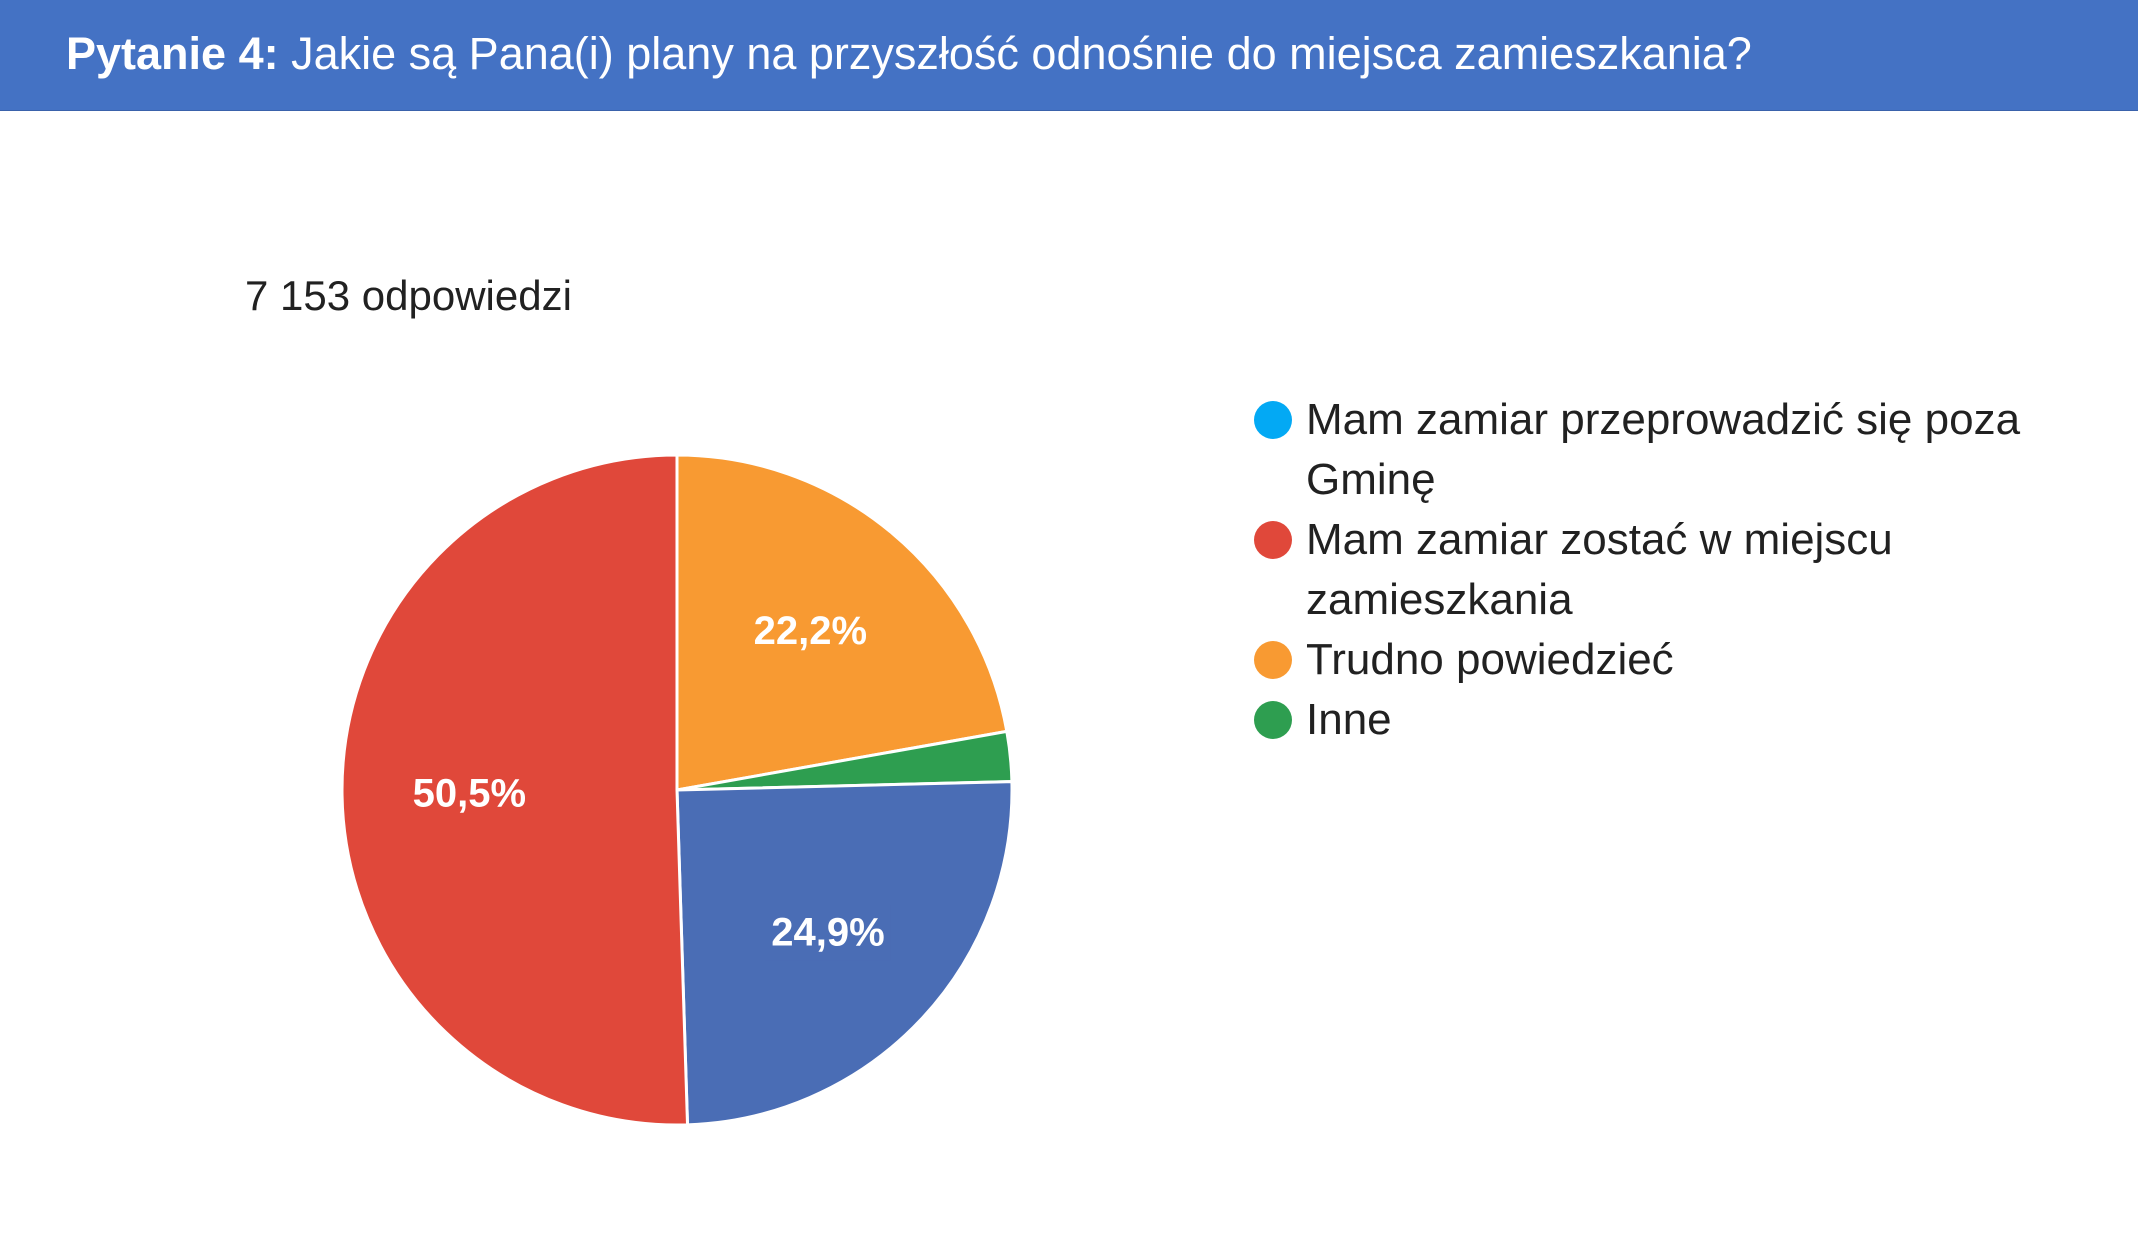 The image size is (2138, 1252). I want to click on pie-labels: 22,2% 24,9% 50,5%, so click(648, 781).